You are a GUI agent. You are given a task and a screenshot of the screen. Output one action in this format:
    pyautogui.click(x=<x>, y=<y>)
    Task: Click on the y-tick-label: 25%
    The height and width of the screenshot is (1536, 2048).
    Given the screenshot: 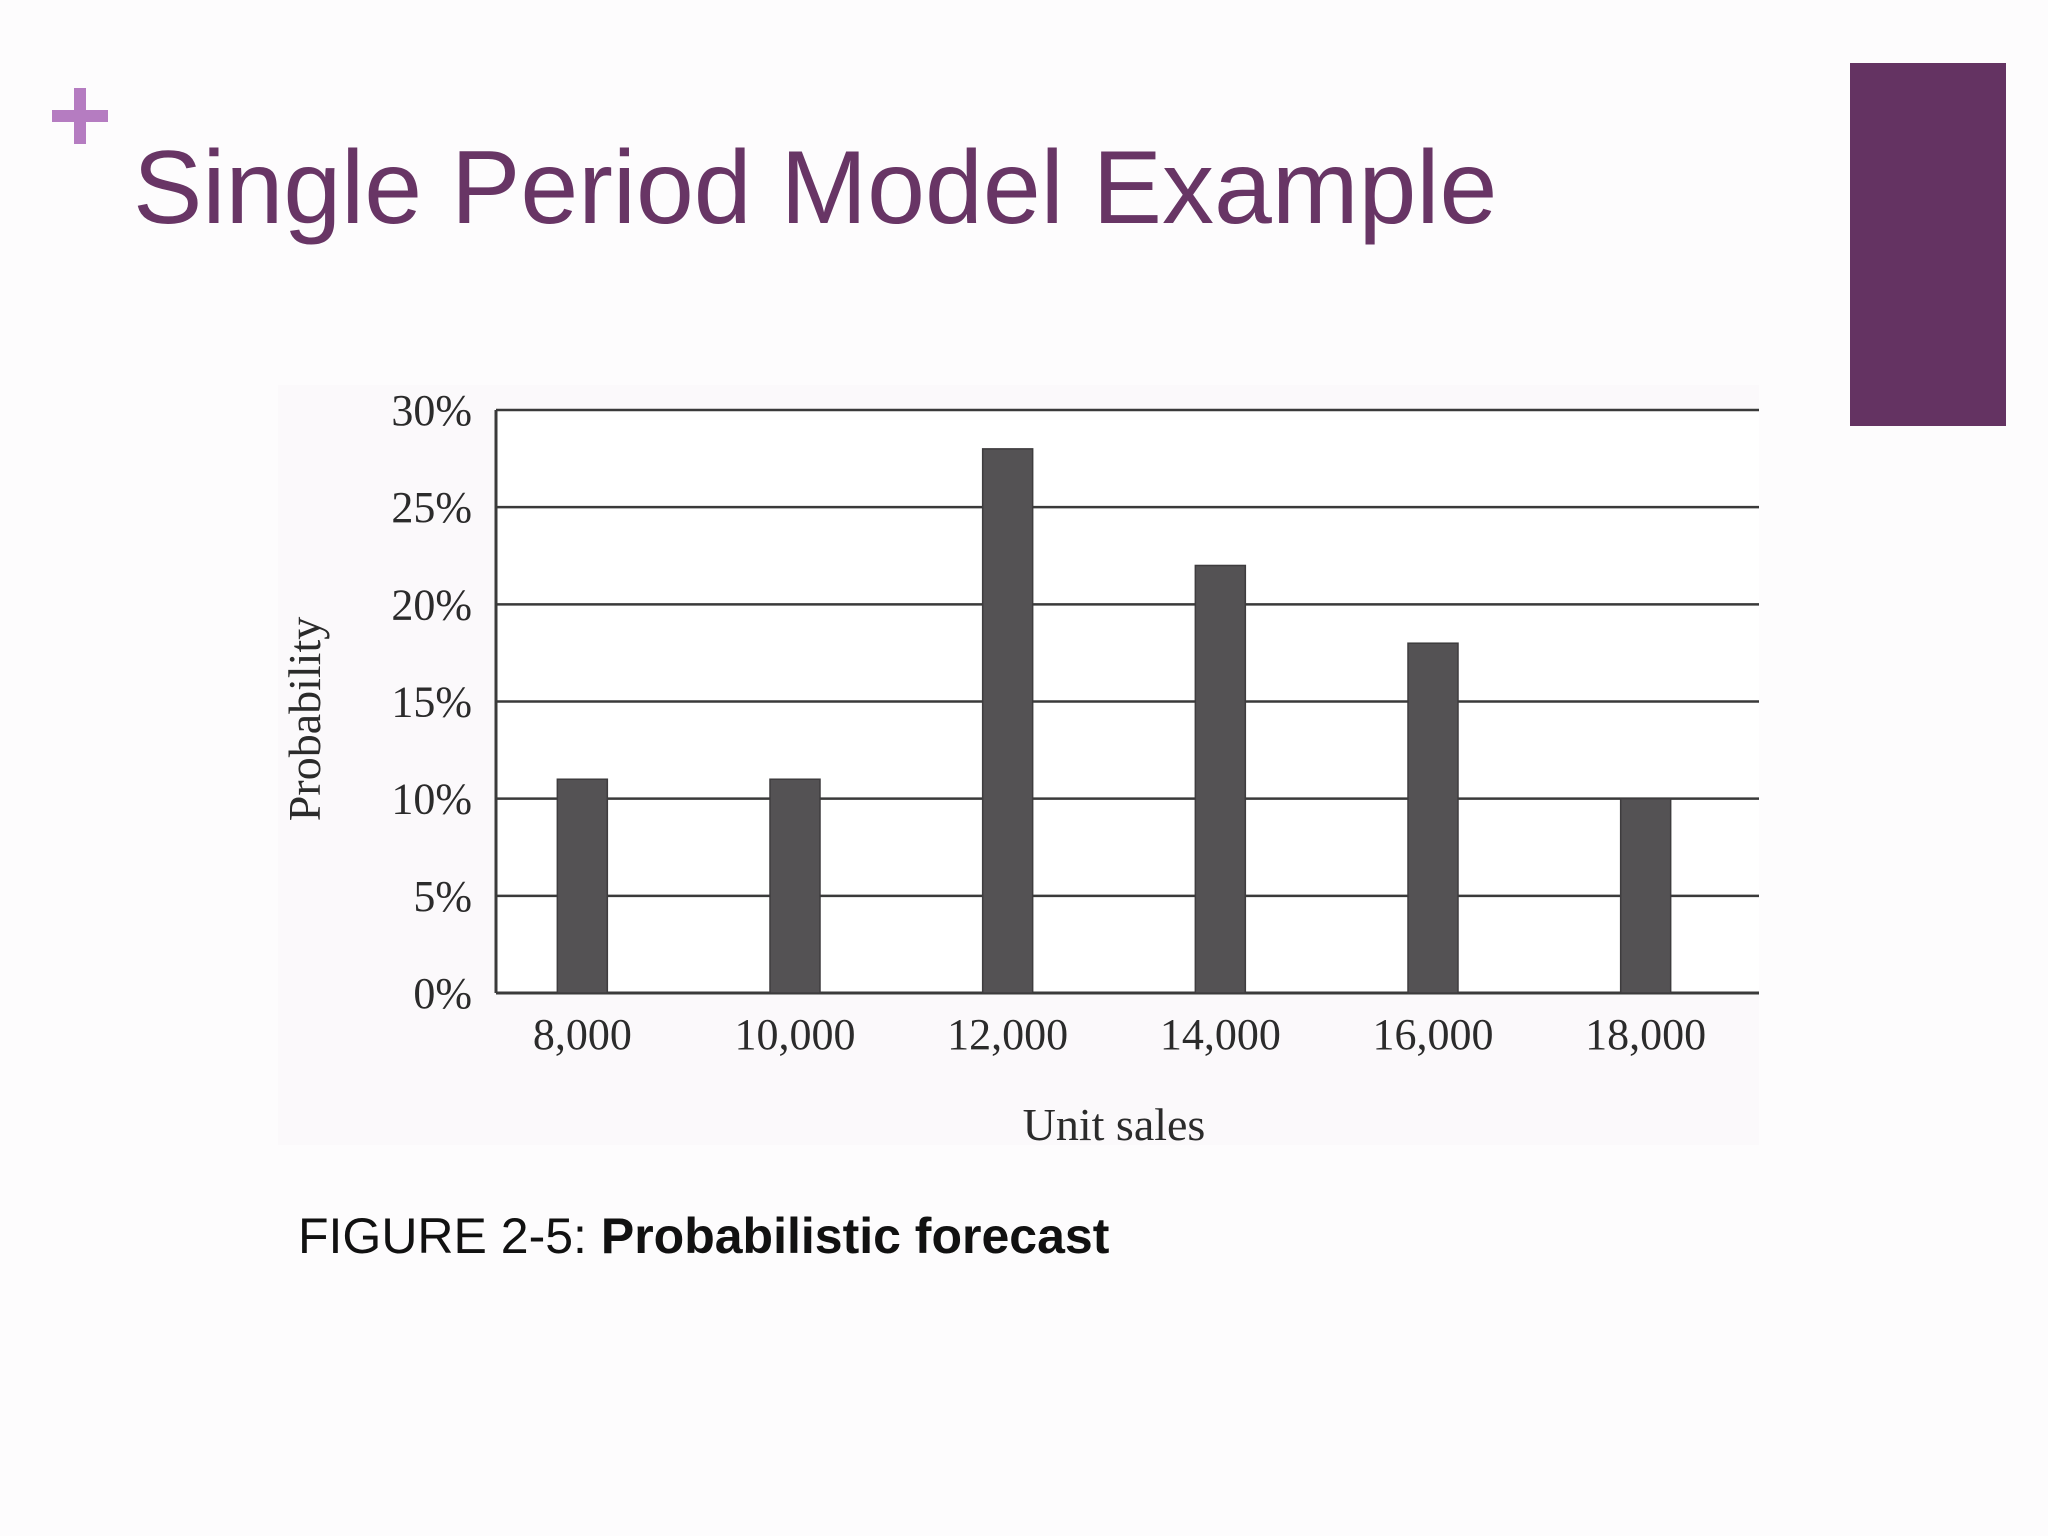 What is the action you would take?
    pyautogui.click(x=431, y=507)
    